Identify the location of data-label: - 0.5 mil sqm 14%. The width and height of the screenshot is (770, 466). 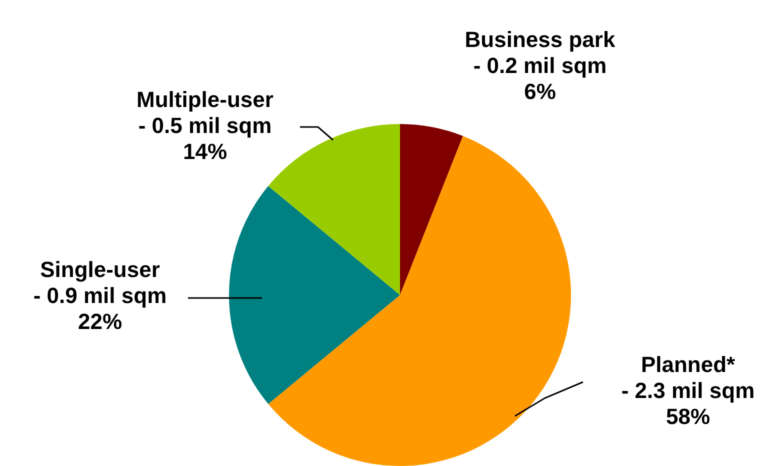
(205, 138).